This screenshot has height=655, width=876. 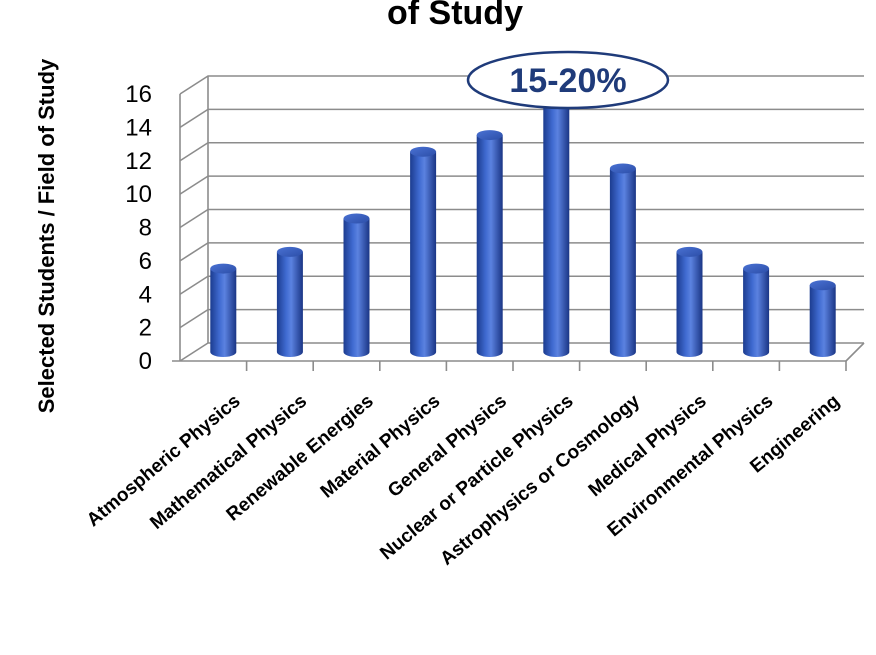 I want to click on chart-title: of Study, so click(x=455, y=16).